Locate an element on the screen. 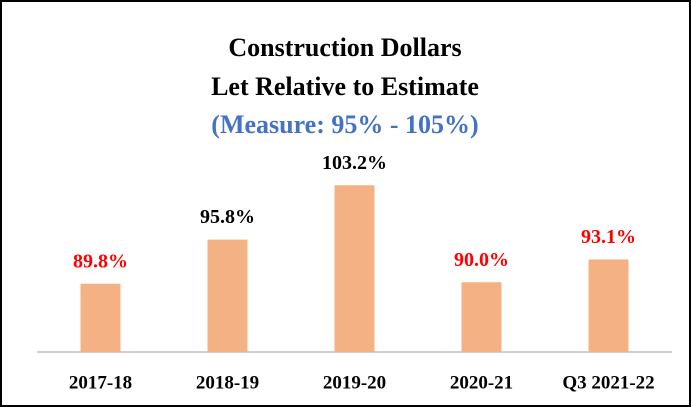 The height and width of the screenshot is (407, 691). data-label: 90.0% is located at coordinates (481, 260).